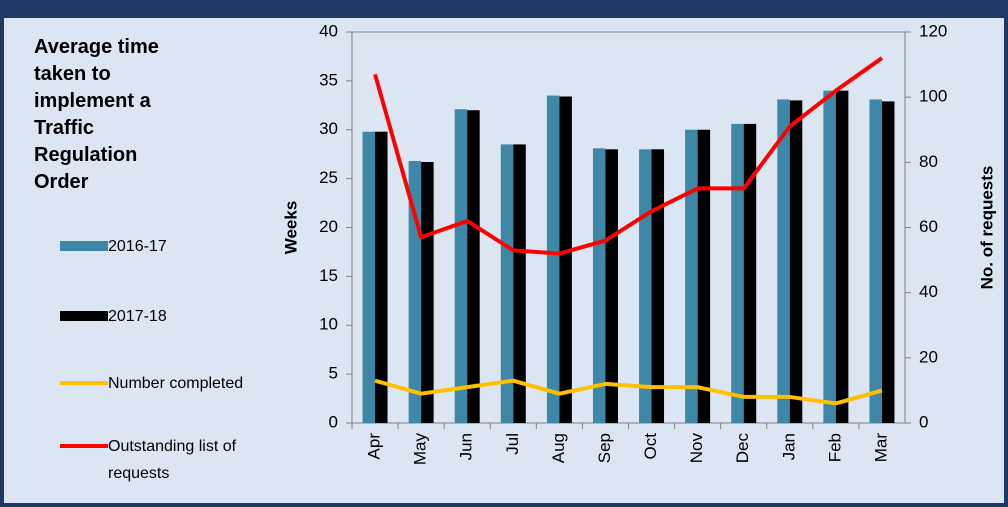 This screenshot has width=1008, height=507. I want to click on x-tick-label: Nov, so click(696, 448).